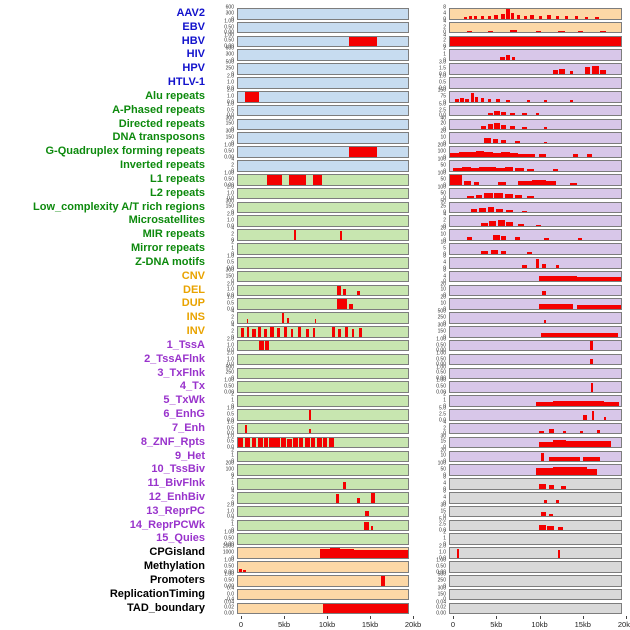 The image size is (630, 630). I want to click on x-axis-left: 0 5kb 10kb 15kb 20kb, so click(330, 623).